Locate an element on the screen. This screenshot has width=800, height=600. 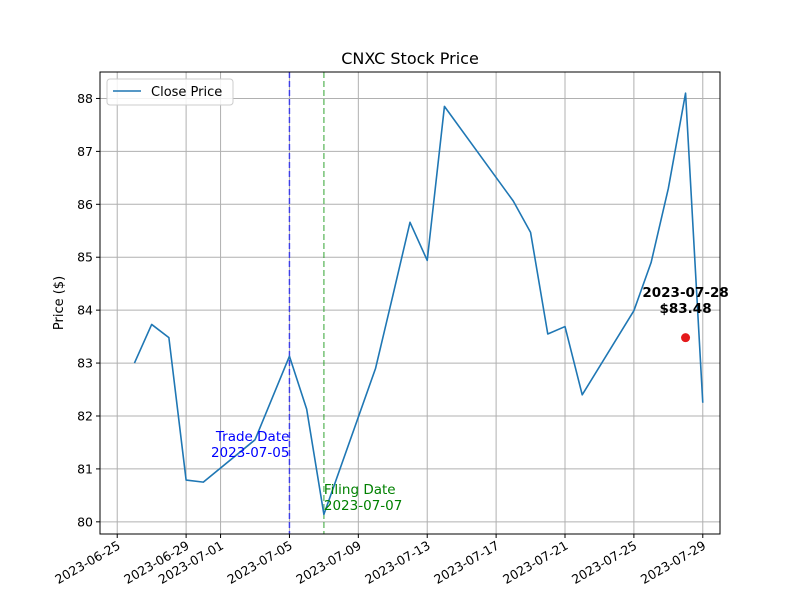
y-tick-label: 81 is located at coordinates (85, 468).